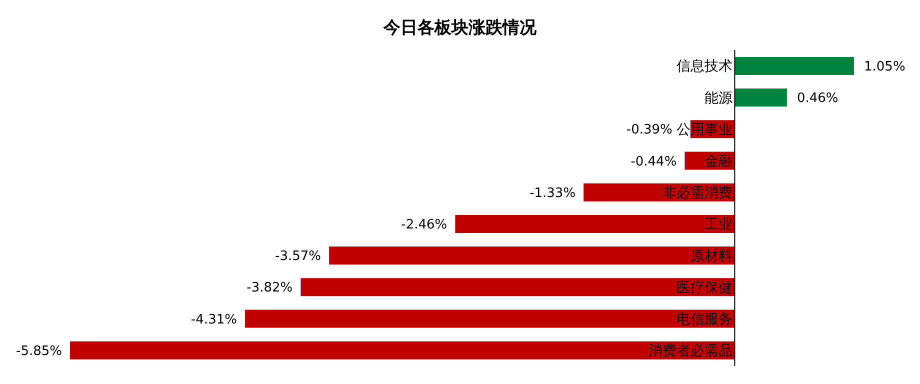  What do you see at coordinates (298, 256) in the screenshot?
I see `data-label: -3.57%` at bounding box center [298, 256].